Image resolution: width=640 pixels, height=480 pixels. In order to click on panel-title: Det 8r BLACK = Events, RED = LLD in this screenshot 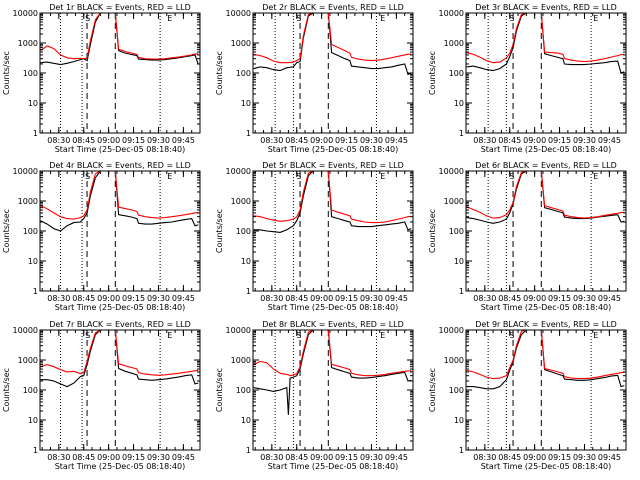, I will do `click(333, 324)`.